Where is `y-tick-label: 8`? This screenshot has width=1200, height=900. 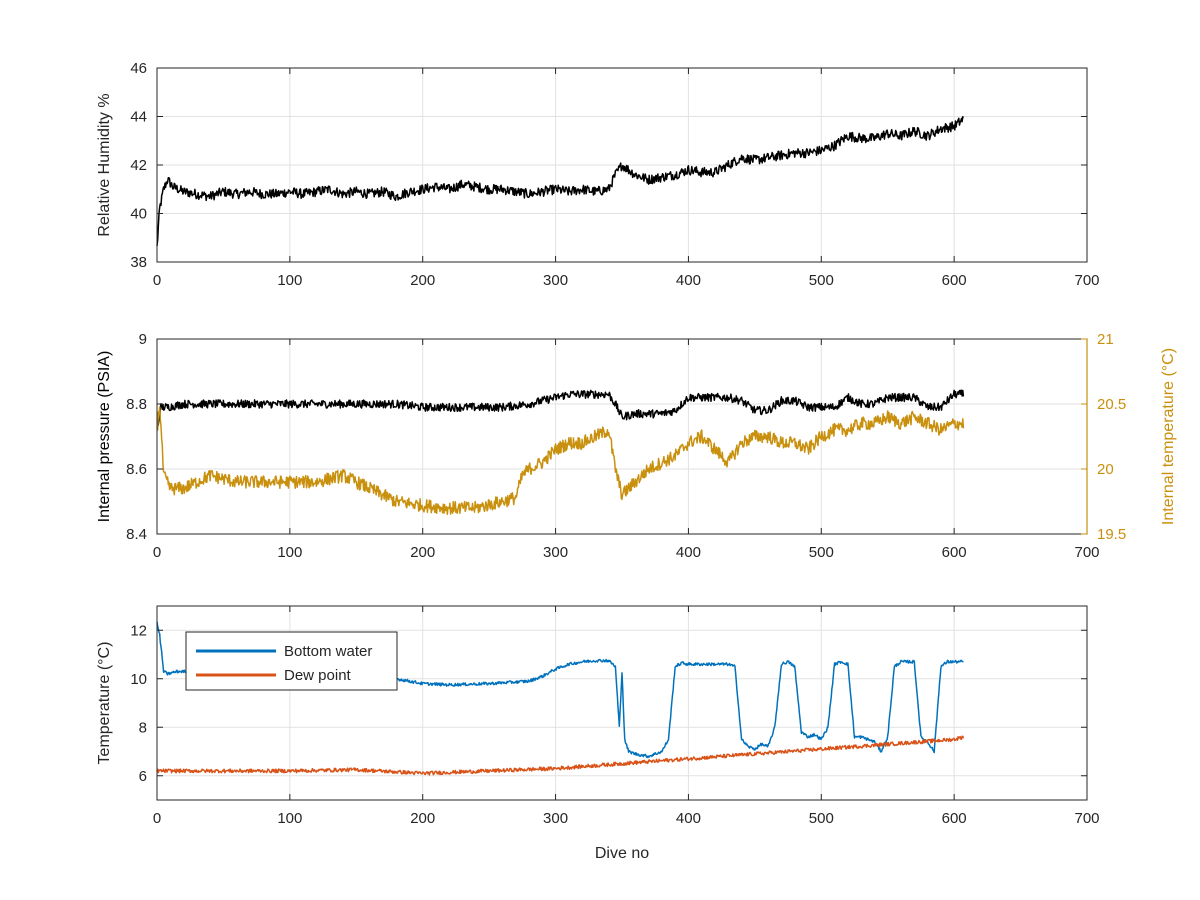 y-tick-label: 8 is located at coordinates (143, 727).